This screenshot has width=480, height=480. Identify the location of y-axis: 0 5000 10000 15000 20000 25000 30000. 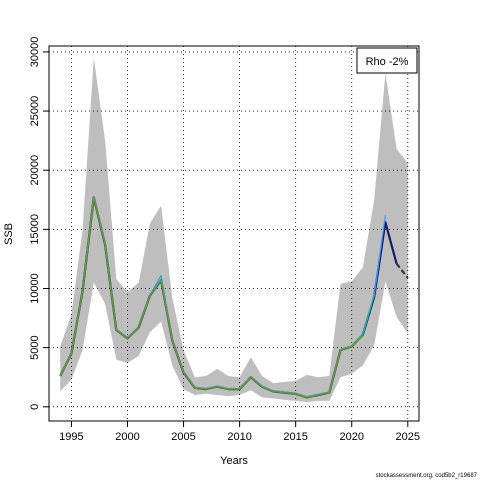
(39, 223).